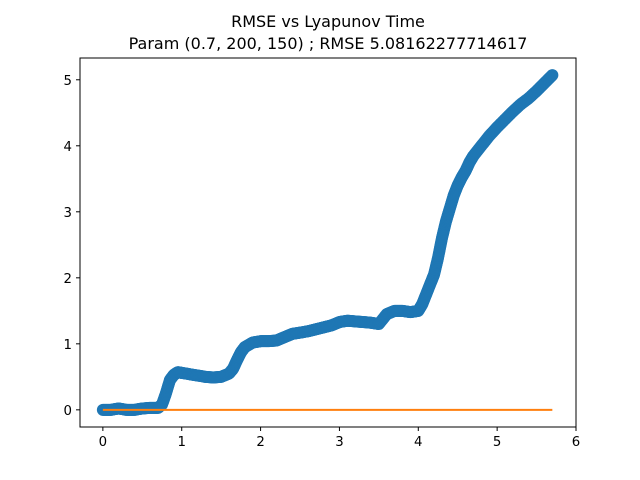  Describe the element at coordinates (497, 442) in the screenshot. I see `x-tick-label: 5` at that location.